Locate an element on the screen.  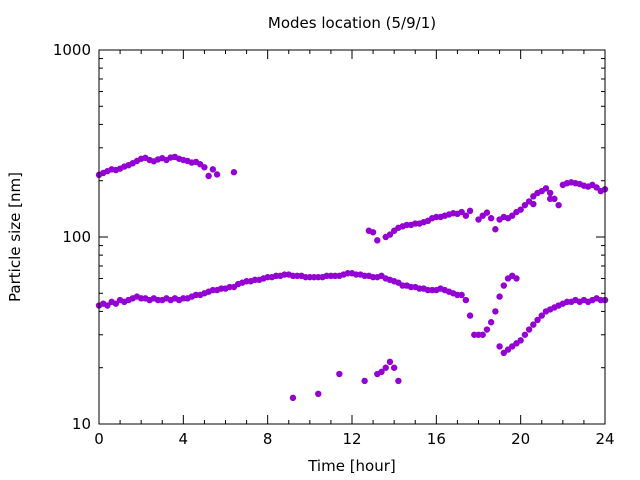
chart-title: Modes location (5/9/1) is located at coordinates (352, 23).